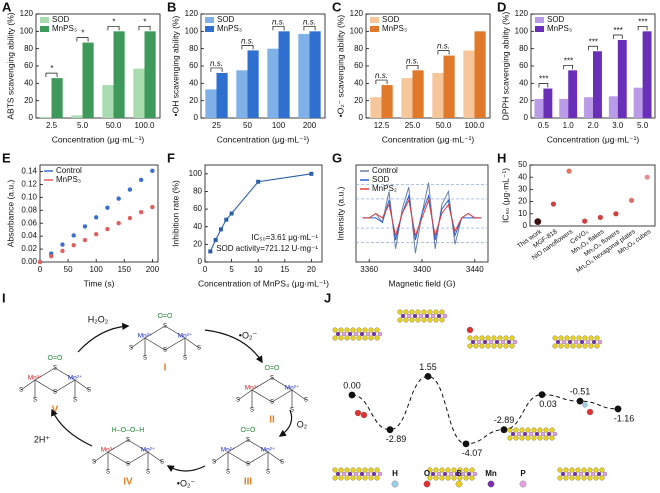 The image size is (660, 493). I want to click on value-label: -1.16, so click(624, 418).